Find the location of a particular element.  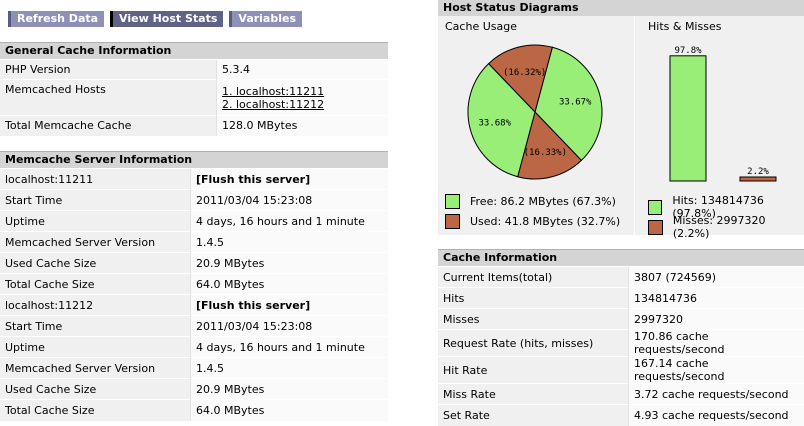

legend-free: Free: 86.2 MBytes (67.3%) is located at coordinates (530, 201).